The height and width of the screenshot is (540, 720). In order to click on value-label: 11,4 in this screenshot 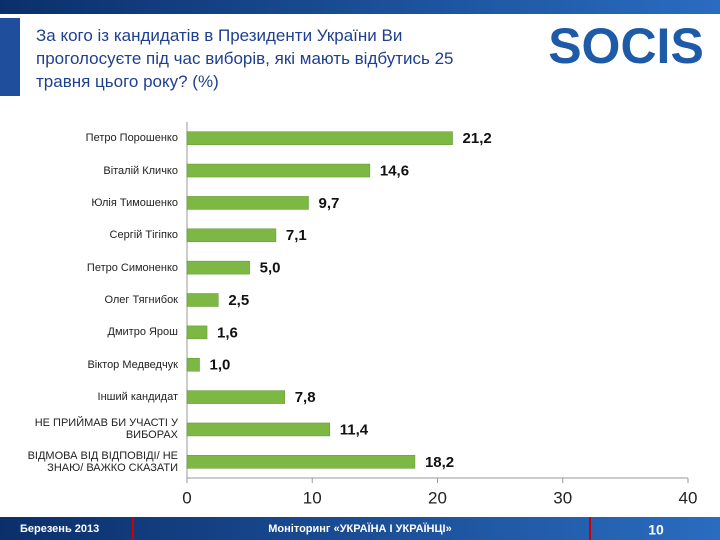, I will do `click(354, 429)`.